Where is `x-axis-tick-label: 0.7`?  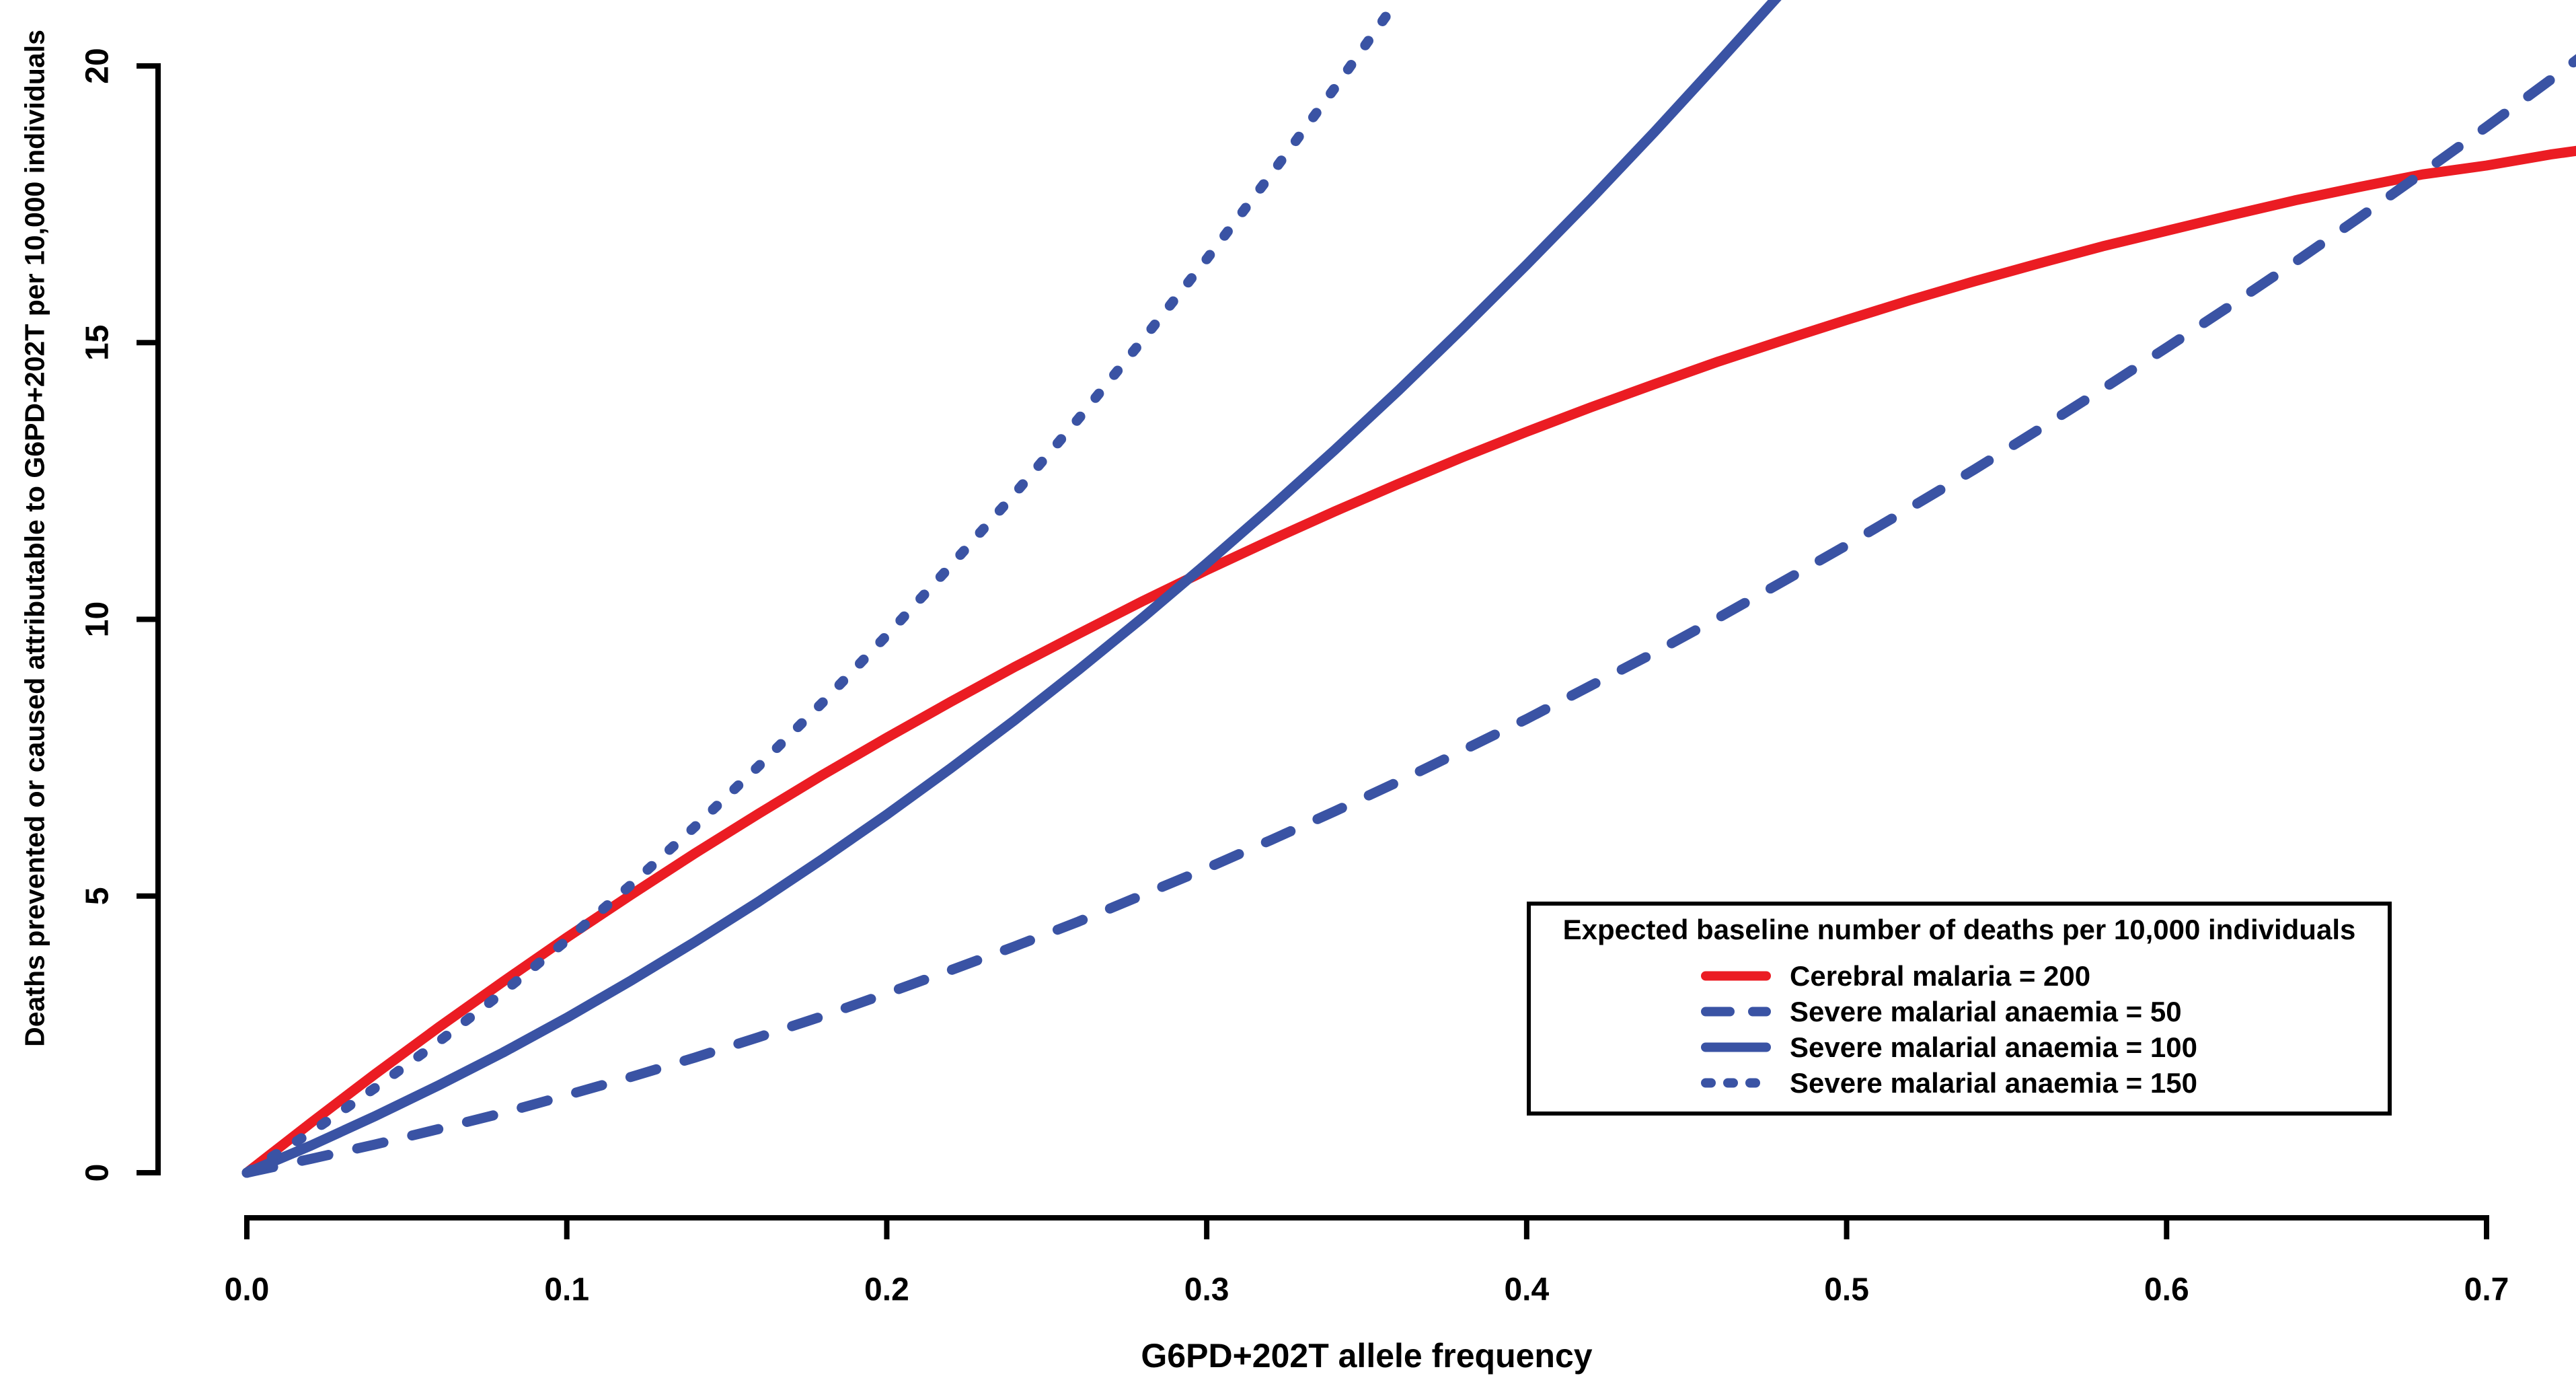 x-axis-tick-label: 0.7 is located at coordinates (2486, 1290).